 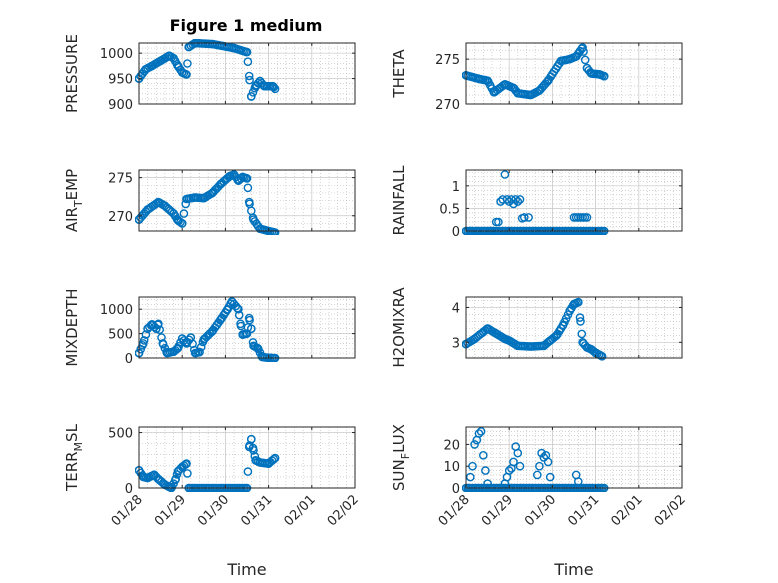 What do you see at coordinates (401, 457) in the screenshot?
I see `y-axis-label: SUNFLUX` at bounding box center [401, 457].